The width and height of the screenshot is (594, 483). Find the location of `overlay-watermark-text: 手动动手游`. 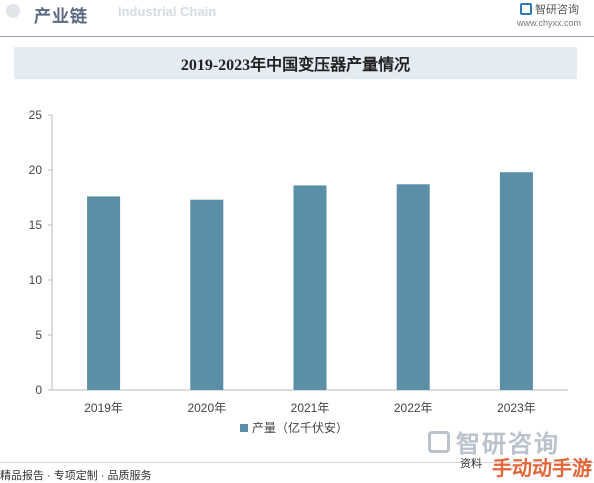

overlay-watermark-text: 手动动手游 is located at coordinates (542, 469).